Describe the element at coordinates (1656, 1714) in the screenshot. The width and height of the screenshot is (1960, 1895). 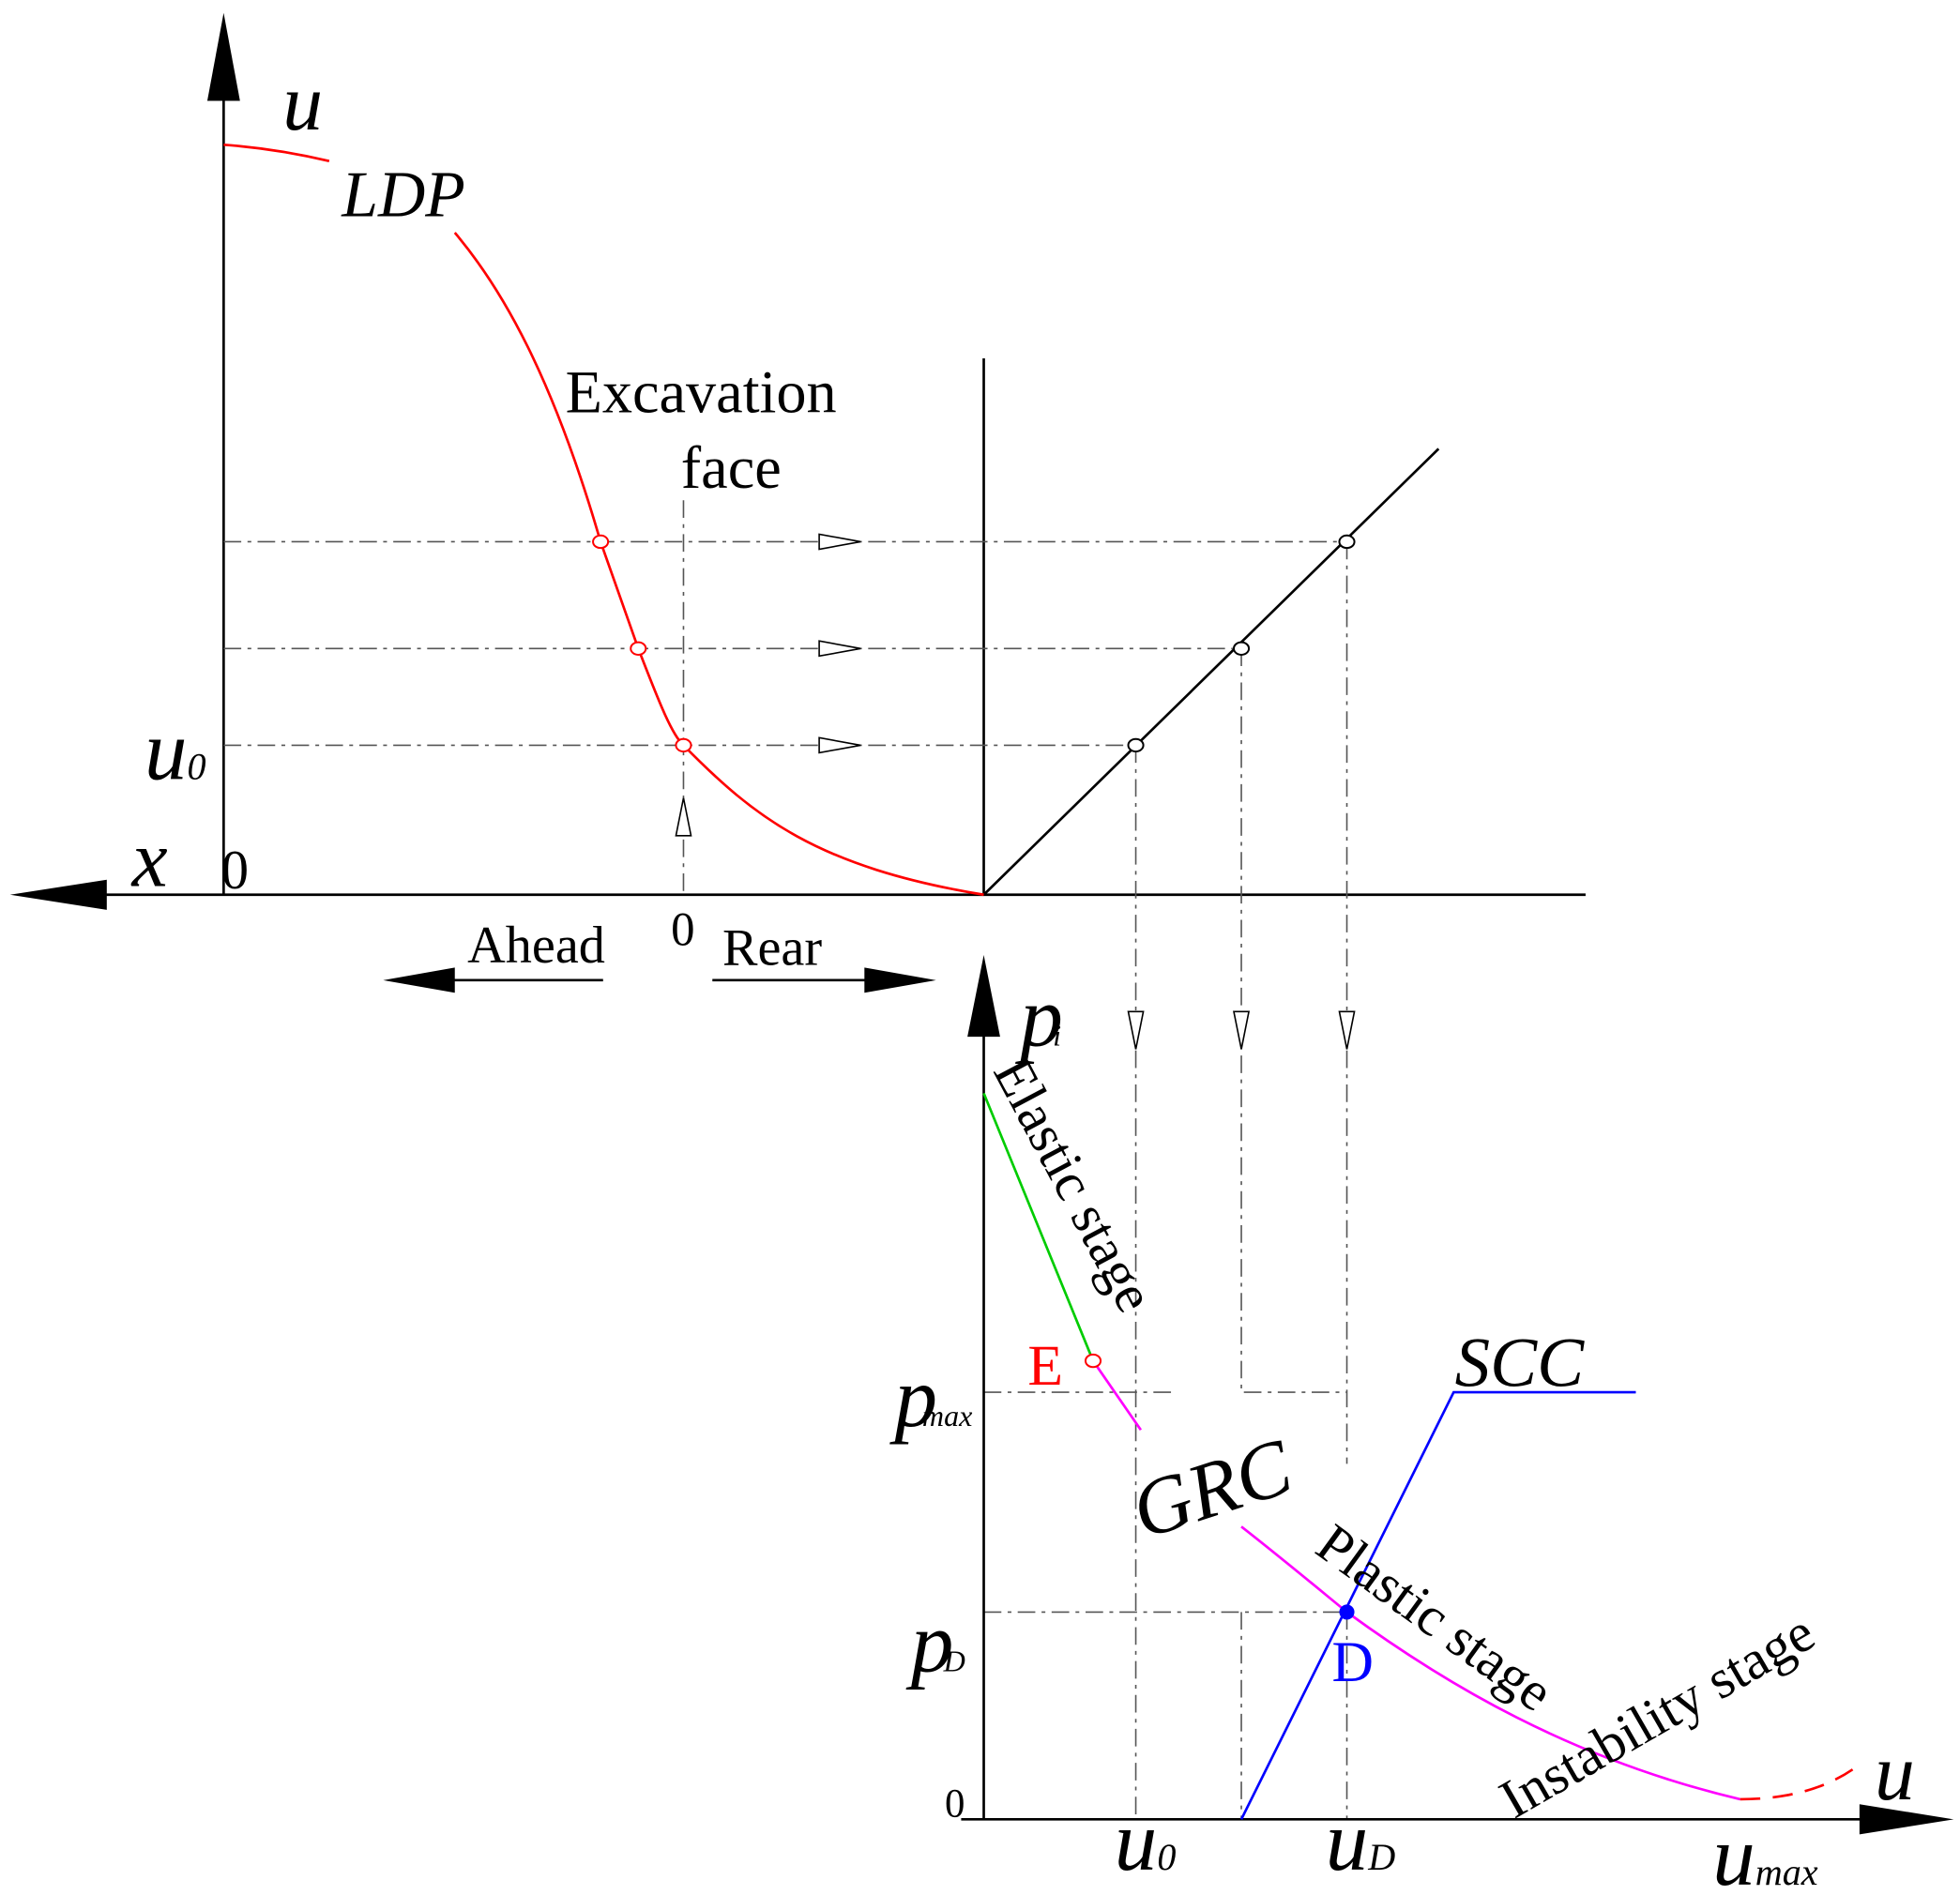
I see `instability-label: Instability stage` at that location.